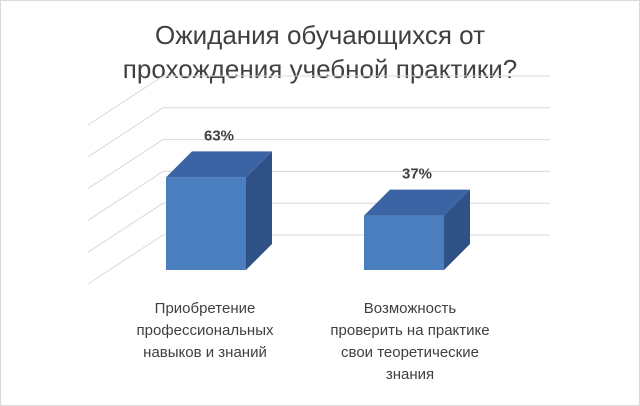 The width and height of the screenshot is (640, 406). I want to click on data-label-1: 63%, so click(219, 135).